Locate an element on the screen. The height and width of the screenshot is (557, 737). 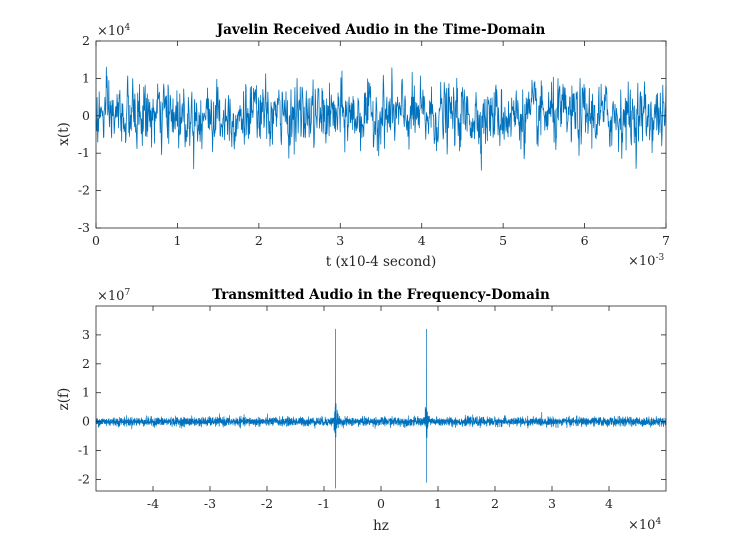
frequency-domain-y-exponent: ×107 is located at coordinates (113, 296).